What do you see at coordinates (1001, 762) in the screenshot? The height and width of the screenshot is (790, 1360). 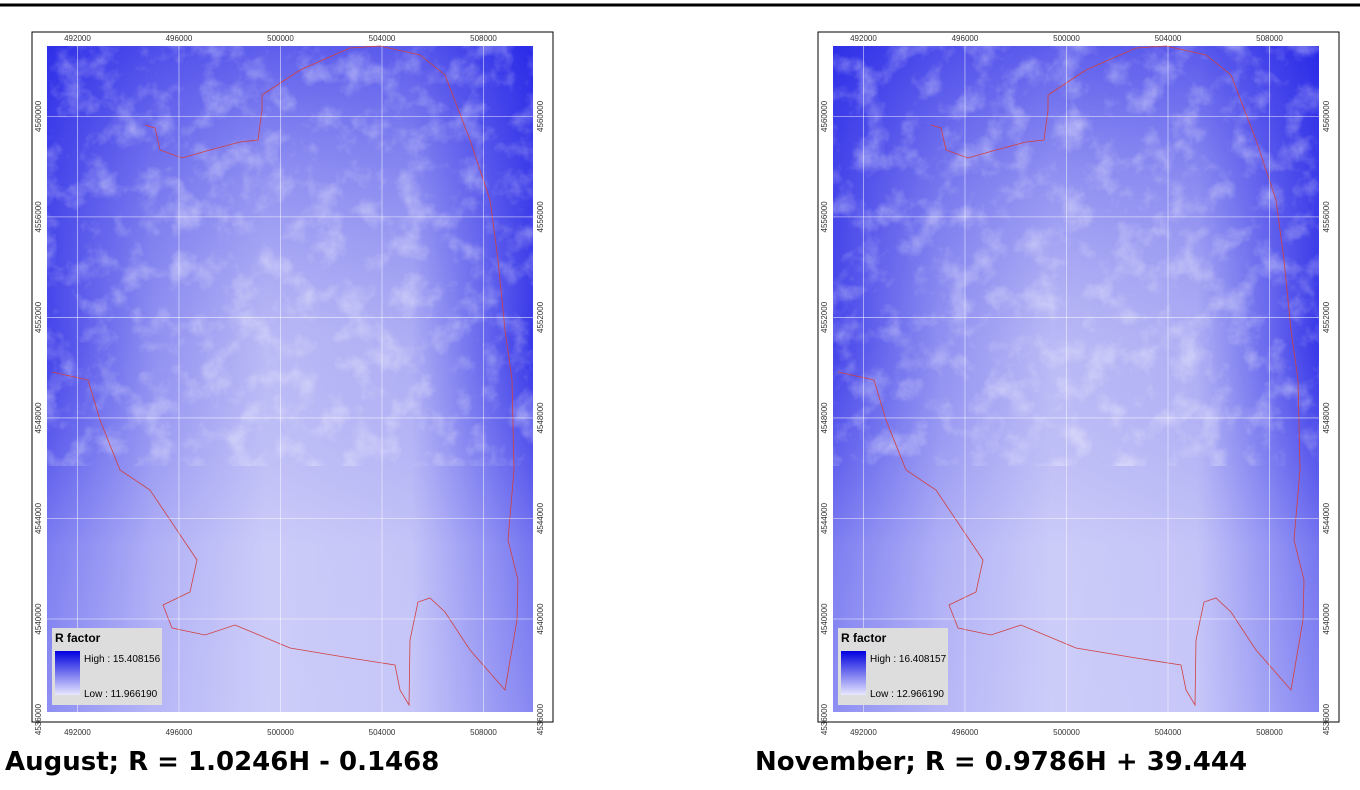 I see `caption: November; R = 0.9786H + 39.444` at bounding box center [1001, 762].